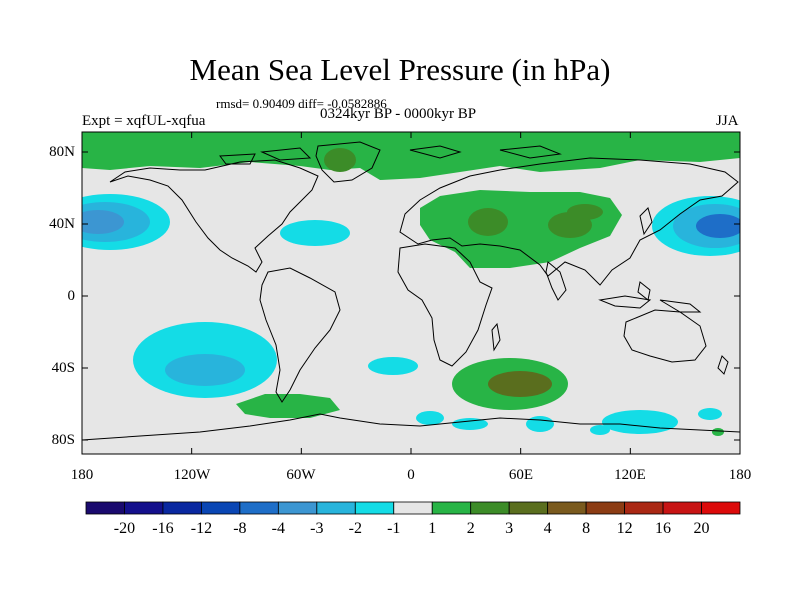 Image resolution: width=800 pixels, height=600 pixels. I want to click on lat-label-40n: 40N, so click(62, 224).